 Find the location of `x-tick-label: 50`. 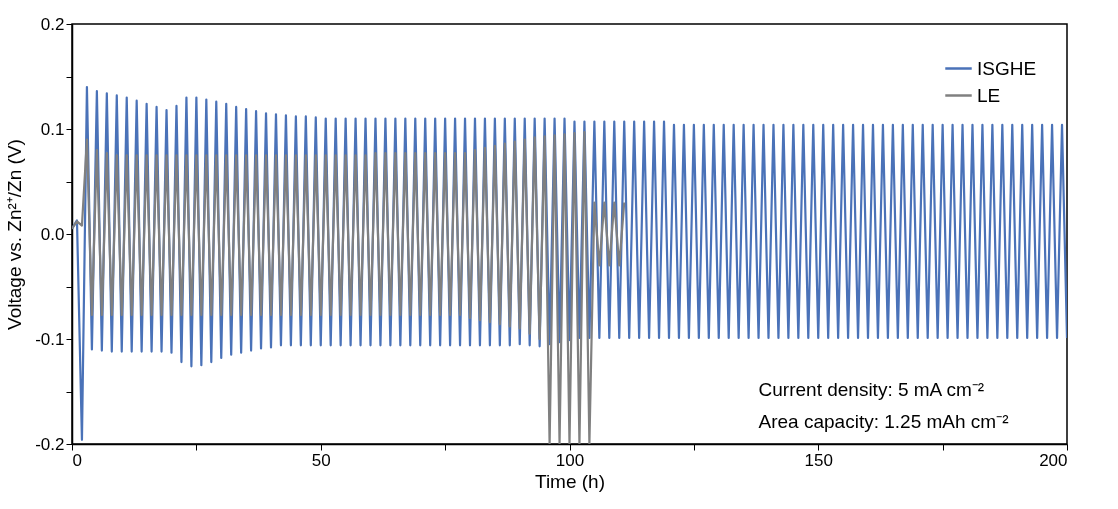

x-tick-label: 50 is located at coordinates (321, 460).